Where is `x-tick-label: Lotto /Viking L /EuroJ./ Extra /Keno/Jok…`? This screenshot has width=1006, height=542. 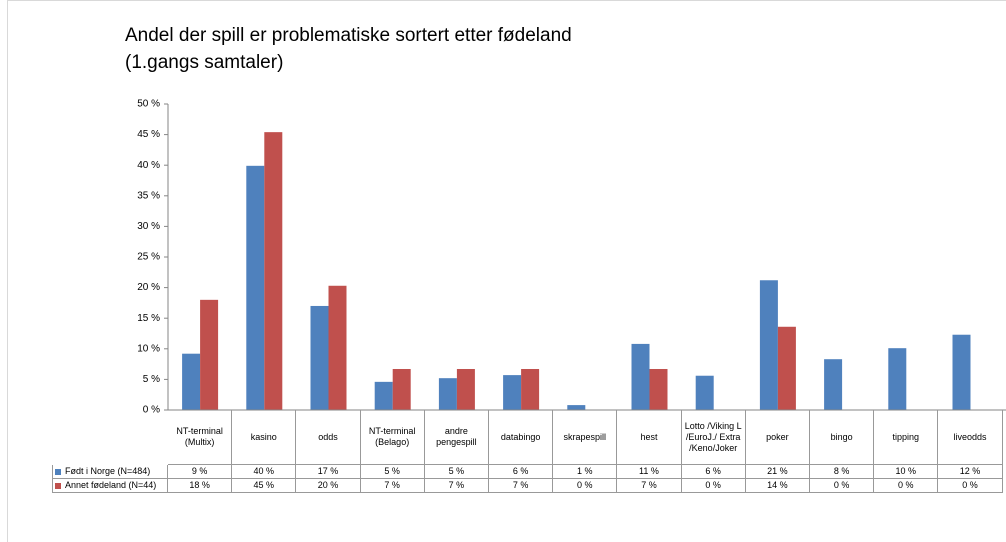
x-tick-label: Lotto /Viking L /EuroJ./ Extra /Keno/Jok… is located at coordinates (713, 437).